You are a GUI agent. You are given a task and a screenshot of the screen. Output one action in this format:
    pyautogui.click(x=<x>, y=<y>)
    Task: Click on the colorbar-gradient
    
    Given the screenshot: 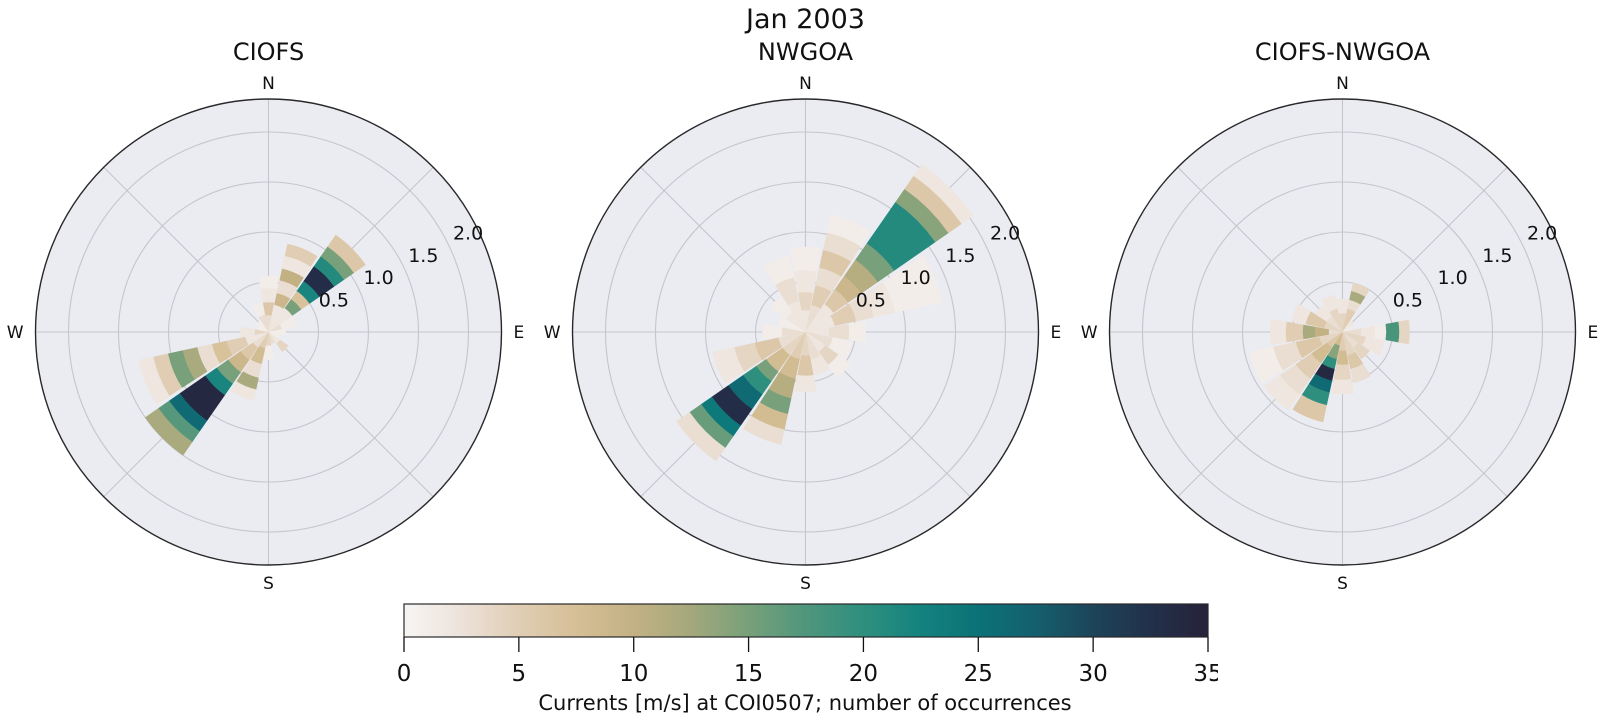 What is the action you would take?
    pyautogui.click(x=806, y=620)
    